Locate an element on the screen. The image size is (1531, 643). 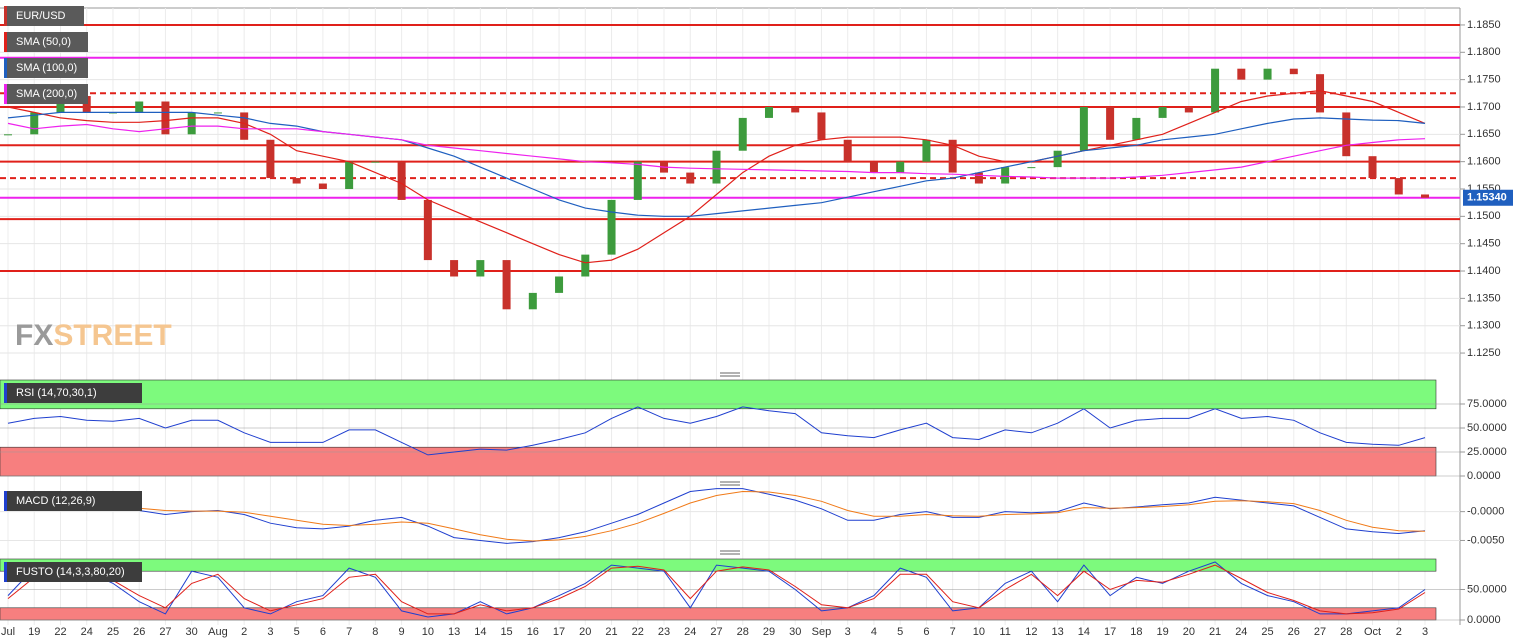
y-tick-label: 1.1450 is located at coordinates (1484, 244).